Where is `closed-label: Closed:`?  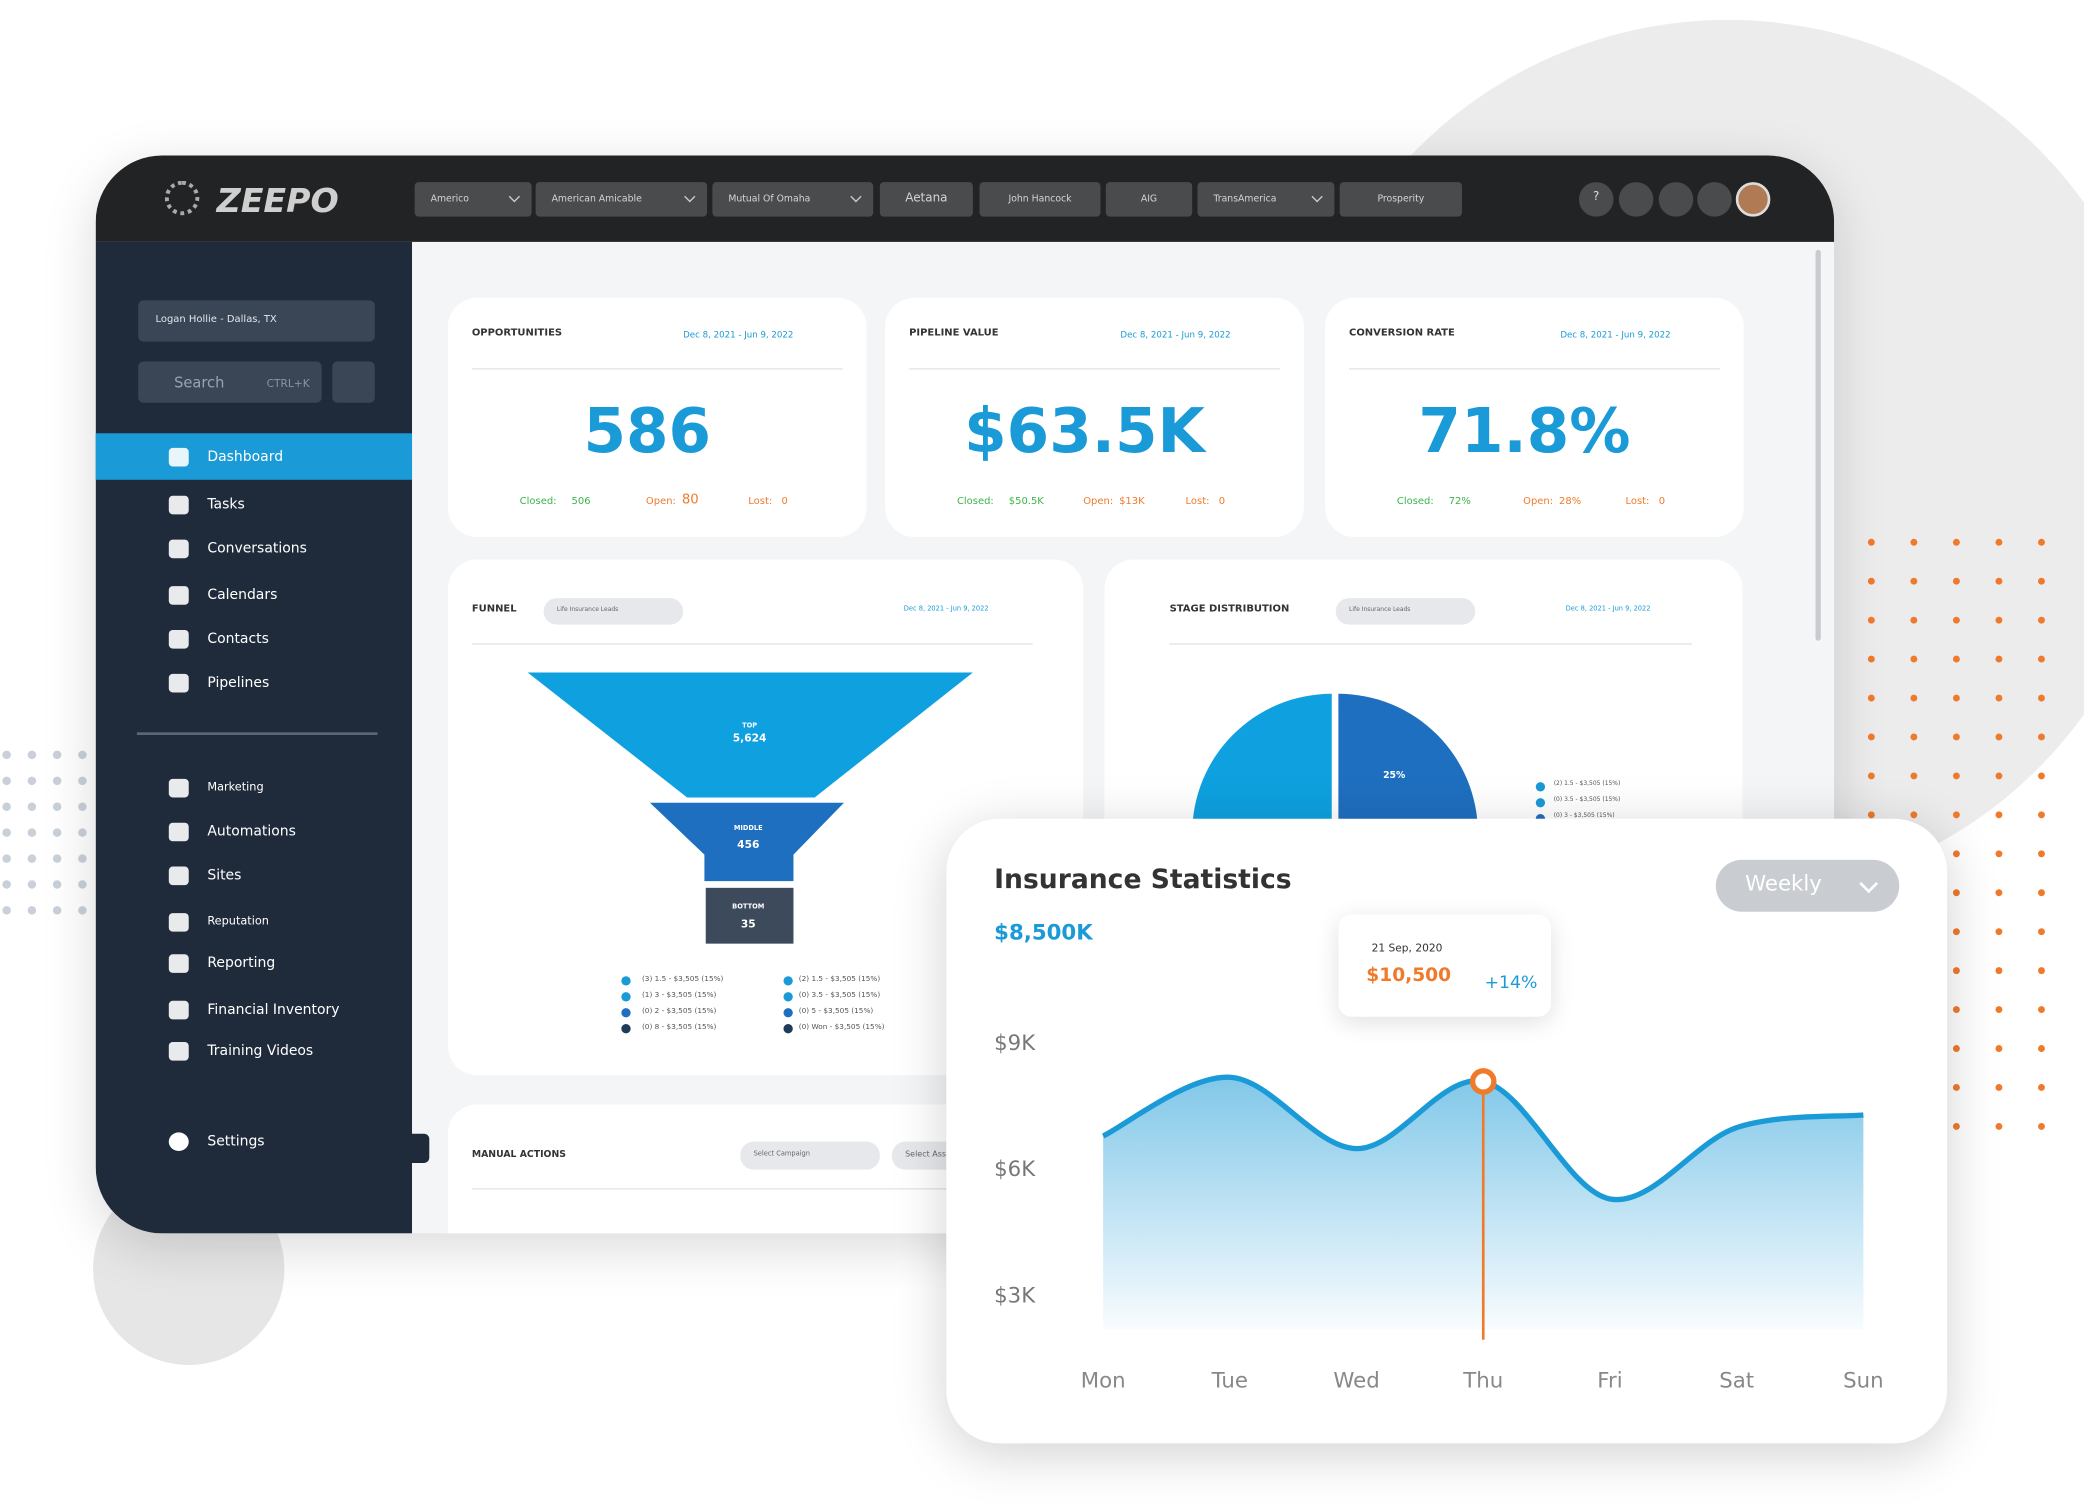 closed-label: Closed: is located at coordinates (538, 500).